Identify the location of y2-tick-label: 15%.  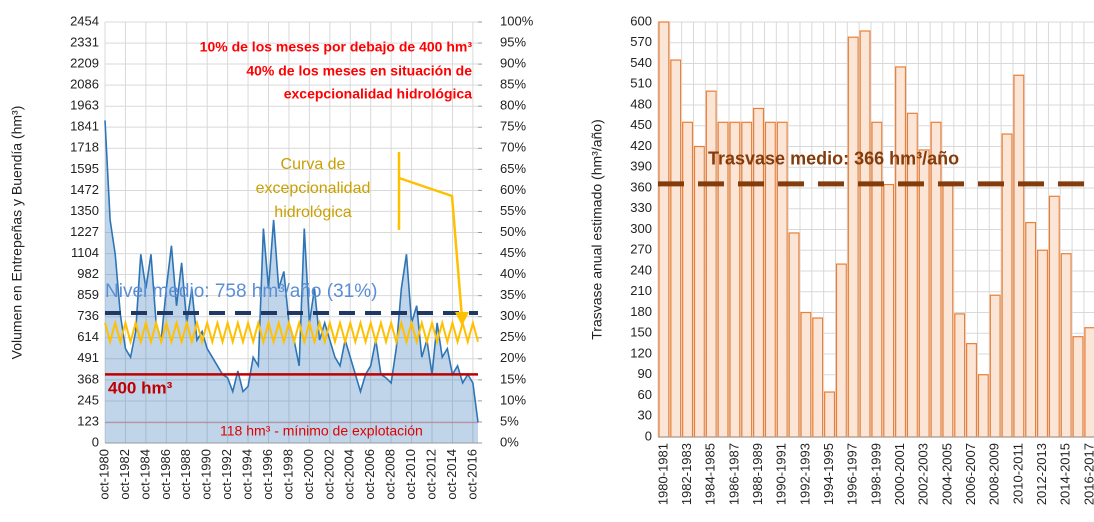
(513, 378).